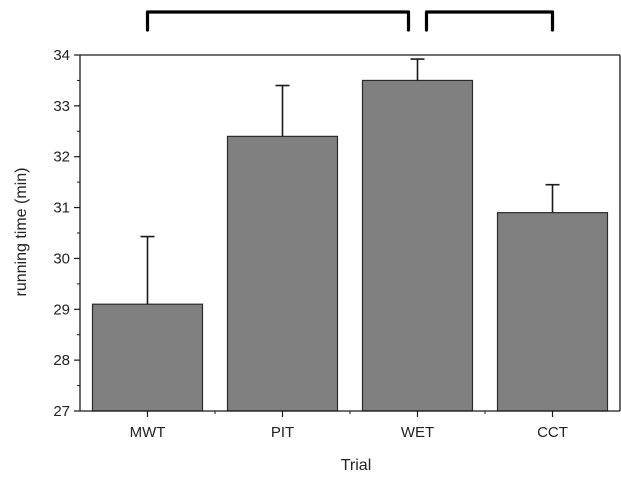 This screenshot has width=621, height=481. I want to click on bar-cct, so click(552, 312).